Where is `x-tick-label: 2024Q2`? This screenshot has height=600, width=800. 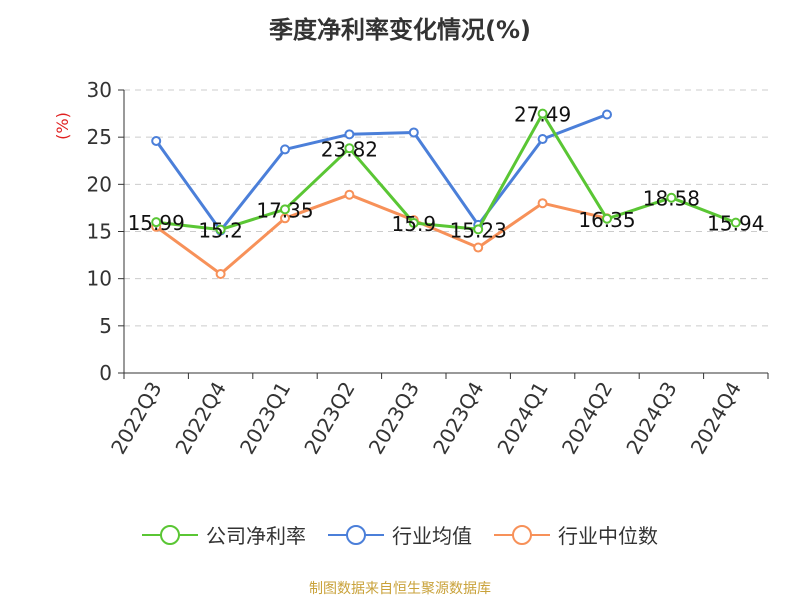 x-tick-label: 2024Q2 is located at coordinates (587, 418).